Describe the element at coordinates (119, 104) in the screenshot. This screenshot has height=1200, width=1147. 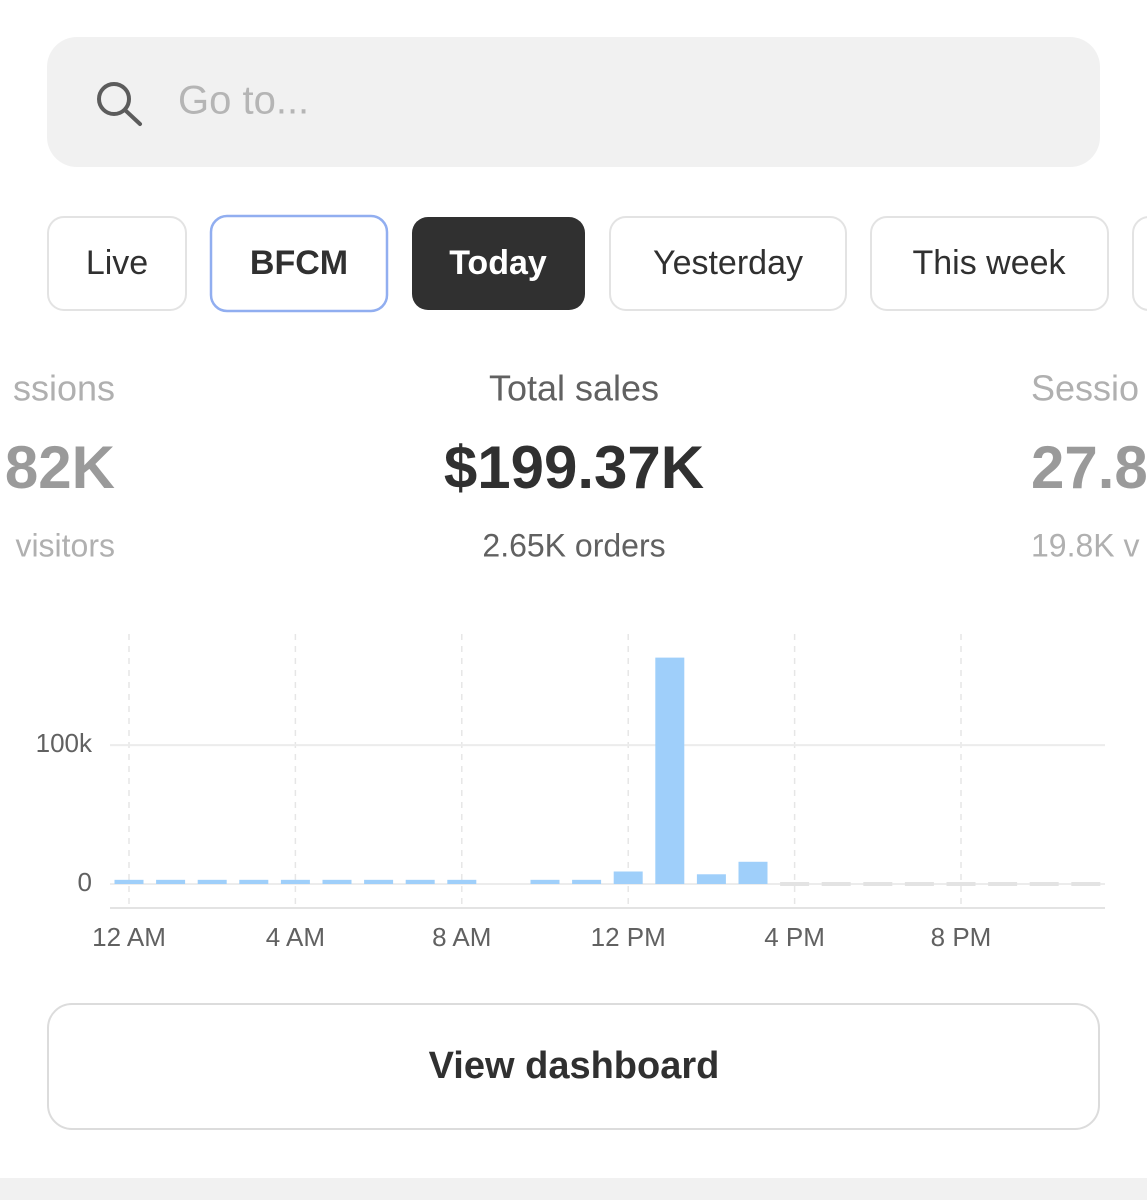
I see `search-icon` at that location.